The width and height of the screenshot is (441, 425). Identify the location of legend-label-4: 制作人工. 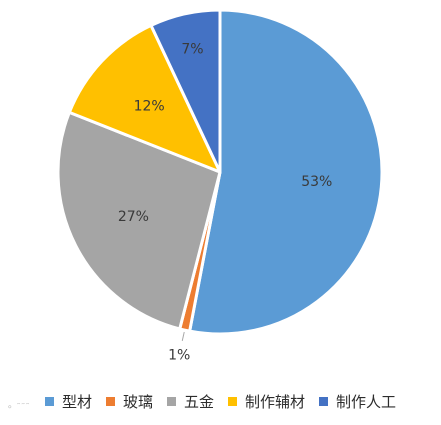
(366, 401).